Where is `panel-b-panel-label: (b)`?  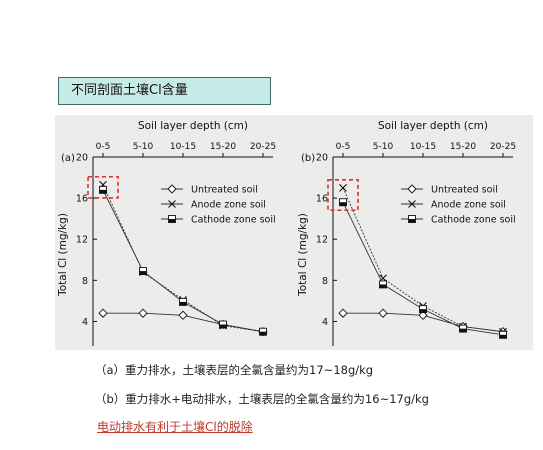 panel-b-panel-label: (b) is located at coordinates (308, 158).